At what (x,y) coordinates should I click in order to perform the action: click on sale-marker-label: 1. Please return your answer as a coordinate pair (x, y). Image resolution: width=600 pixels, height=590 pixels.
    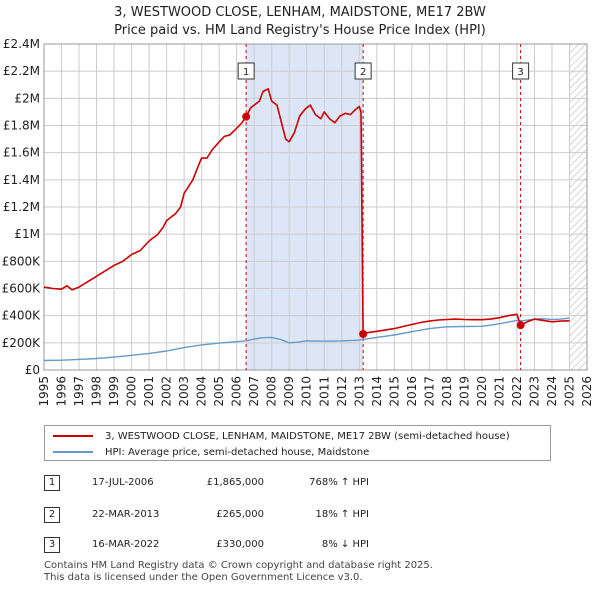
    Looking at the image, I should click on (246, 72).